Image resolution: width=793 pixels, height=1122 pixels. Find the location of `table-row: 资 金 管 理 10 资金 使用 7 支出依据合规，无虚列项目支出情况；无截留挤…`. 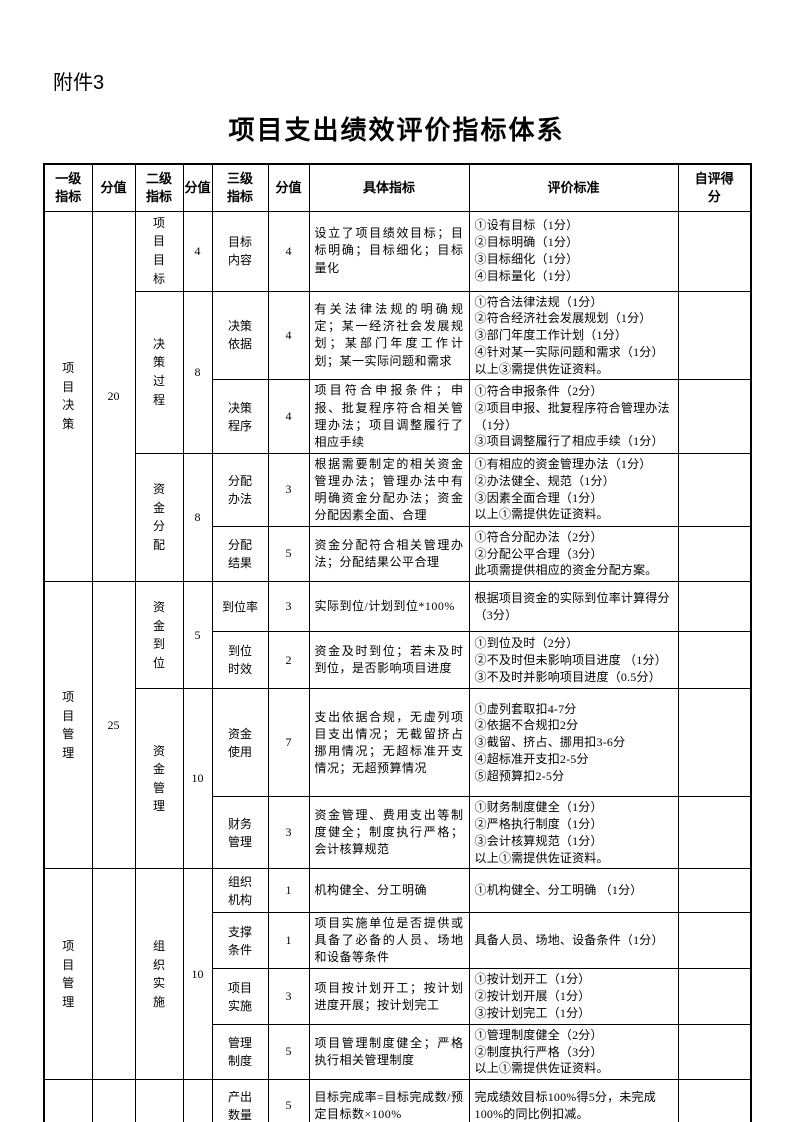

table-row: 资 金 管 理 10 资金 使用 7 支出依据合规，无虚列项目支出情况；无截留挤… is located at coordinates (398, 779).